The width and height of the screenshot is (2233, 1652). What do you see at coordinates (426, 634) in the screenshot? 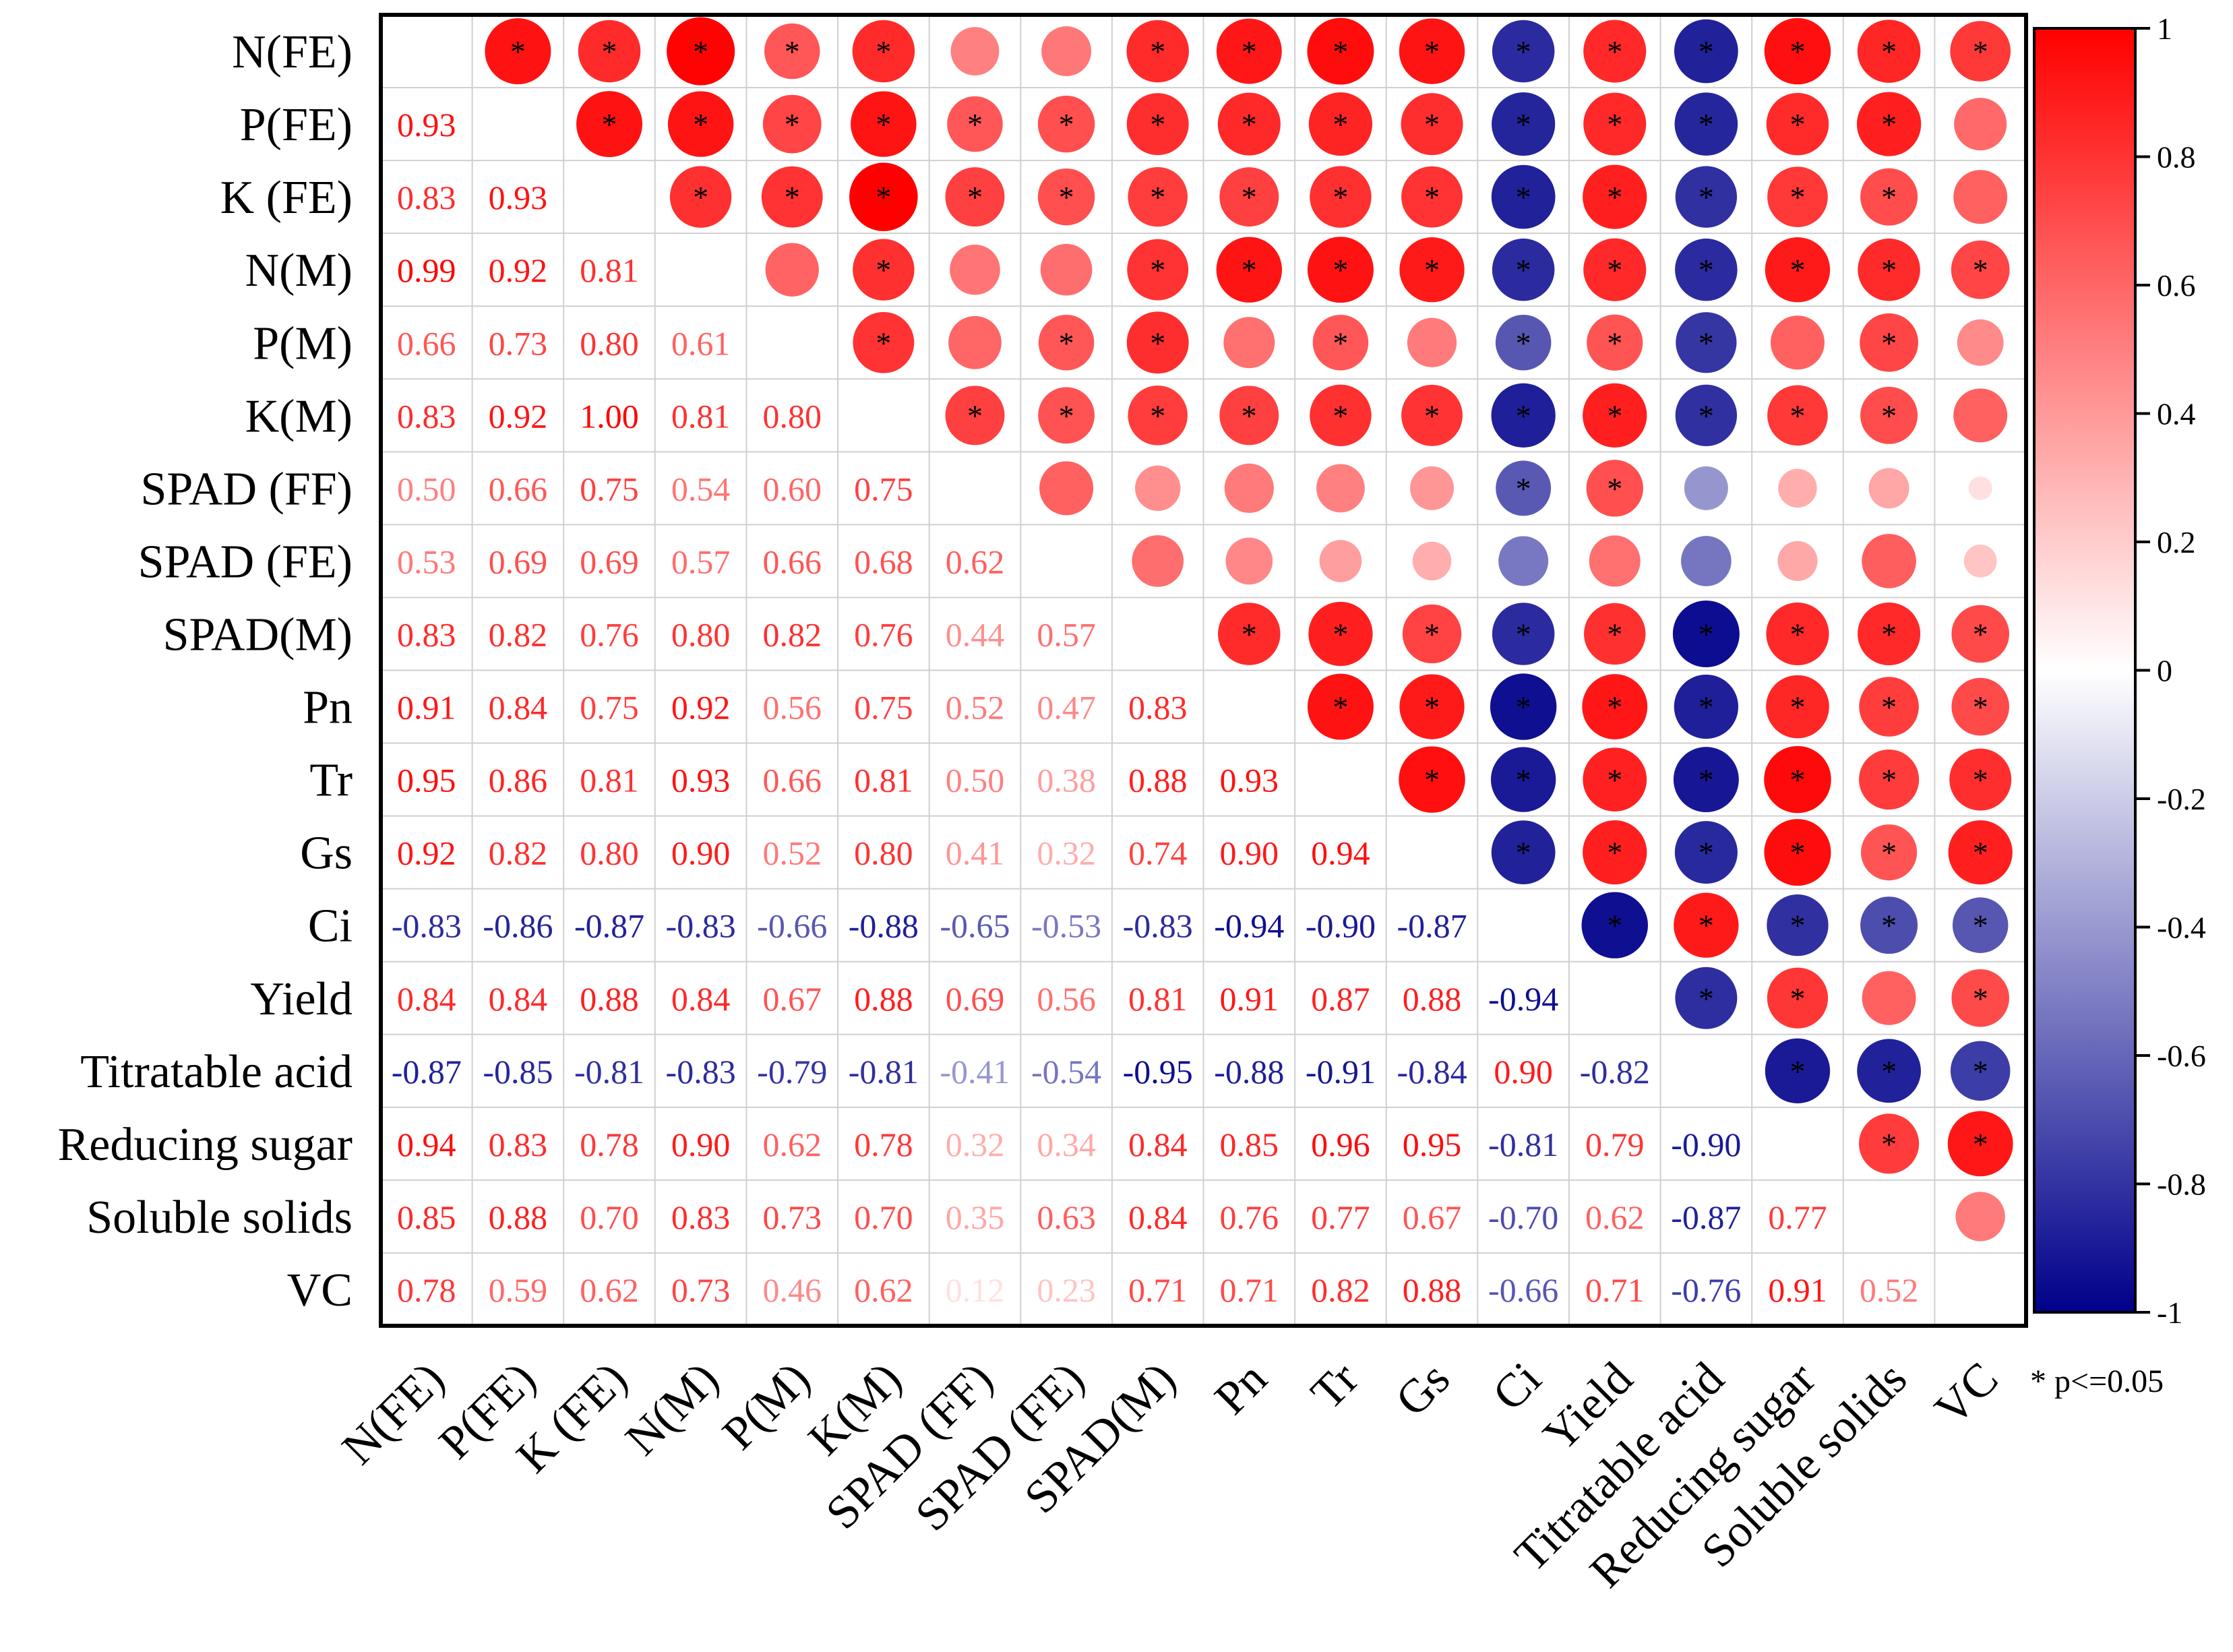
I see `correlation-value: 0.83` at bounding box center [426, 634].